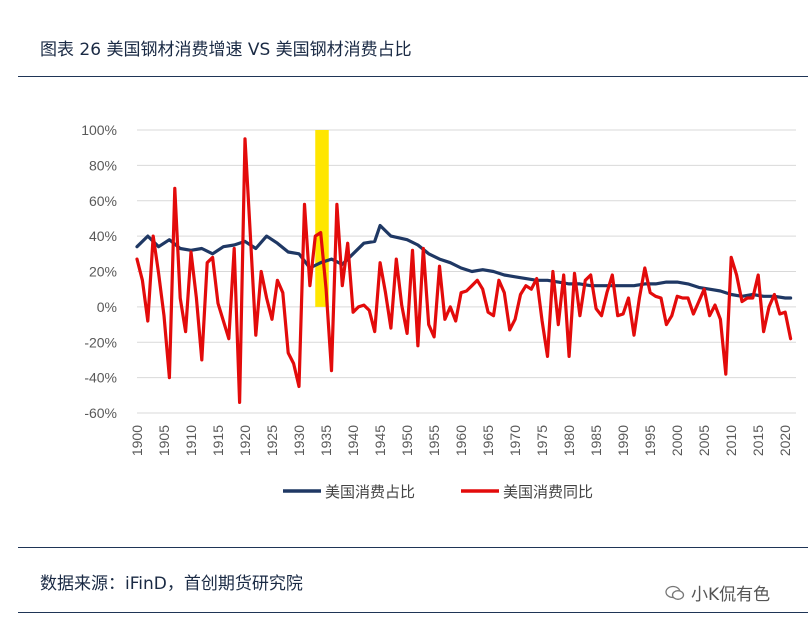 This screenshot has height=627, width=811. What do you see at coordinates (542, 440) in the screenshot?
I see `x-tick-label: 1975` at bounding box center [542, 440].